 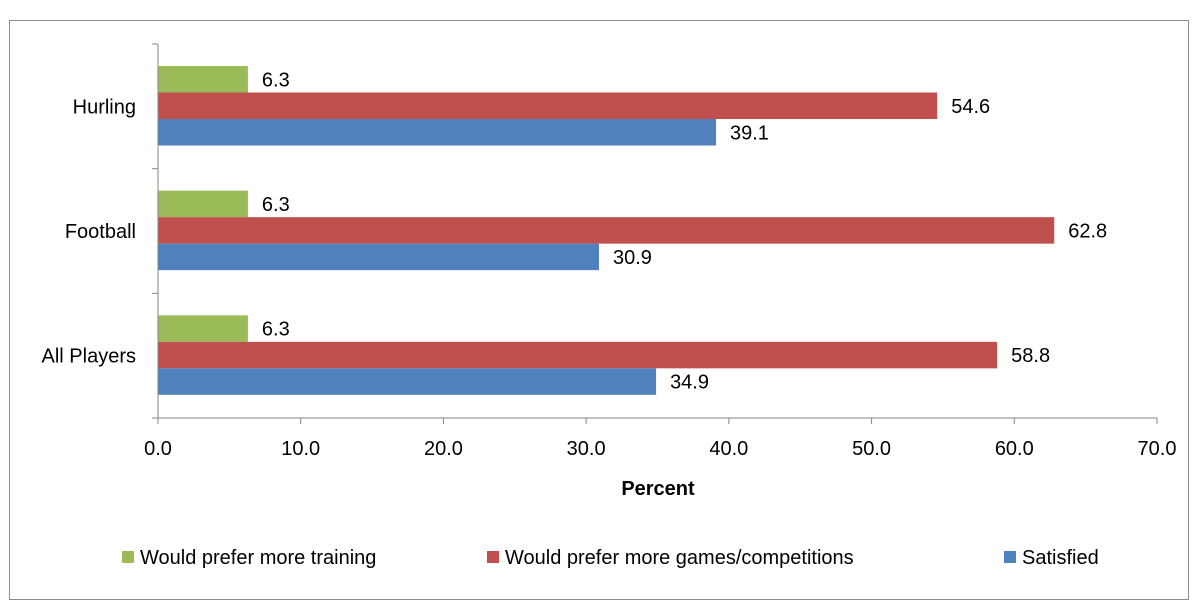 I want to click on x-tick-label: 70.0, so click(x=1157, y=449).